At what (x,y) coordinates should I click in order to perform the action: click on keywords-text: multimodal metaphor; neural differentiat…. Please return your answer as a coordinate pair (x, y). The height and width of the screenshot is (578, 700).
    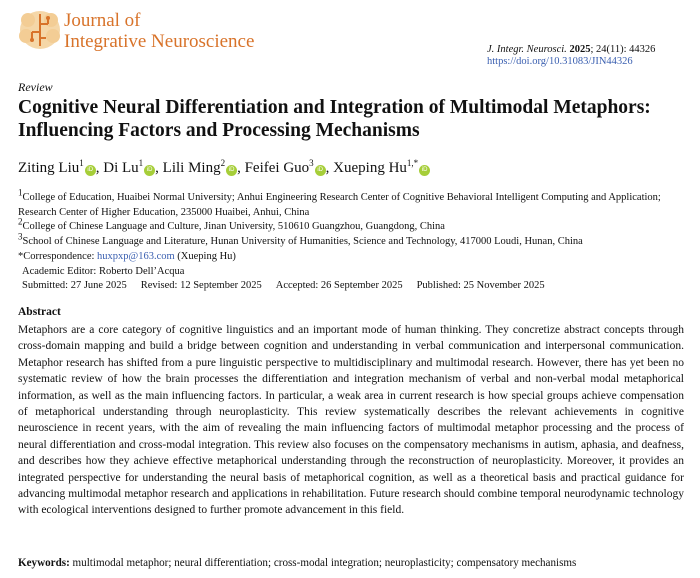
    Looking at the image, I should click on (324, 563).